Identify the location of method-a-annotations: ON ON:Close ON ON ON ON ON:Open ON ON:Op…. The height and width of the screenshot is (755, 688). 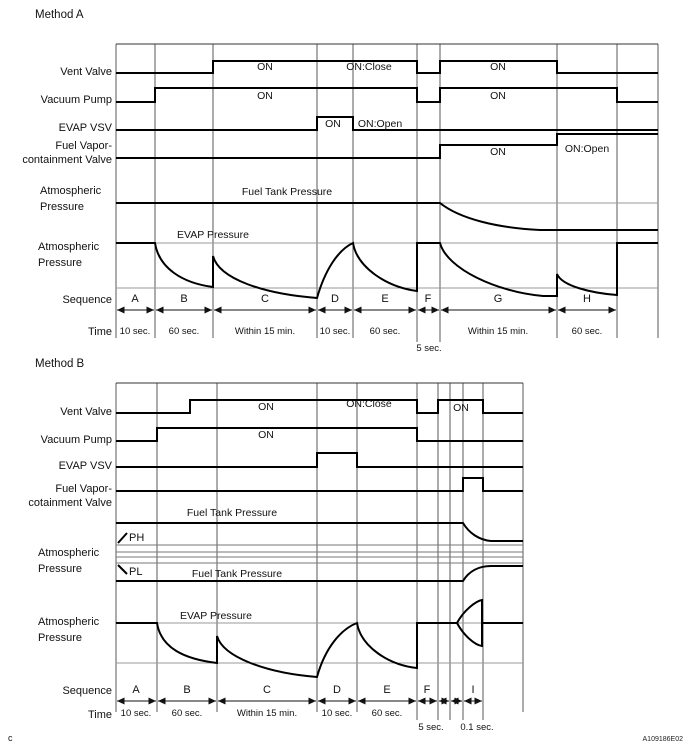
(393, 151).